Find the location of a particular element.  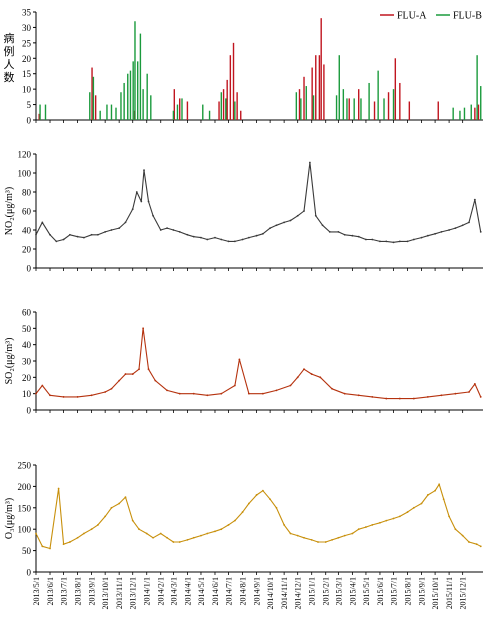

y-tick-label: 50 is located at coordinates (27, 551).